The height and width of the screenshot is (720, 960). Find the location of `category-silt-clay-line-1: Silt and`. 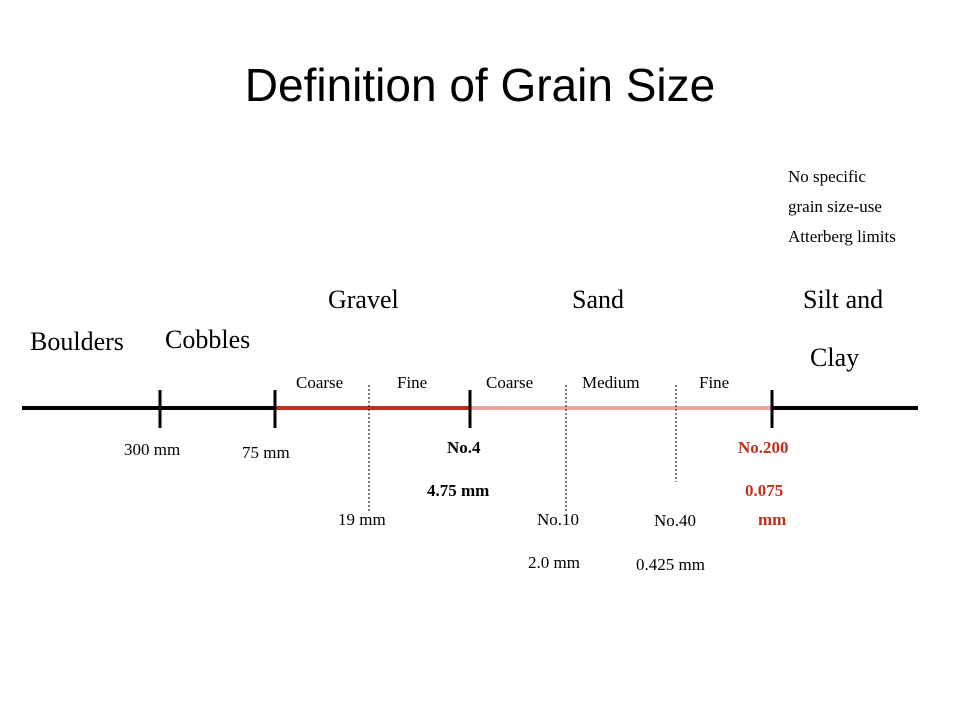

category-silt-clay-line-1: Silt and is located at coordinates (843, 299).